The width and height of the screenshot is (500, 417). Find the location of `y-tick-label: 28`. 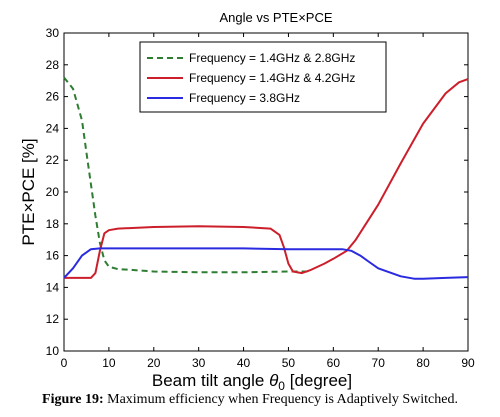

y-tick-label: 28 is located at coordinates (53, 65).